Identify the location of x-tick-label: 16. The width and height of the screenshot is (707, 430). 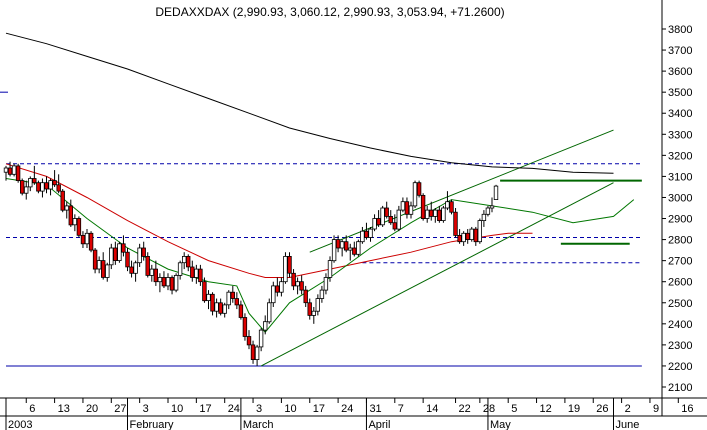
(687, 409).